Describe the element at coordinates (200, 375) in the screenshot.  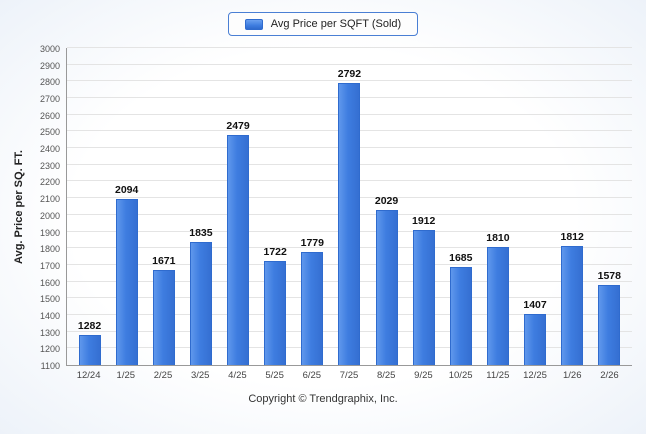
I see `x-tick-label: 3/25` at that location.